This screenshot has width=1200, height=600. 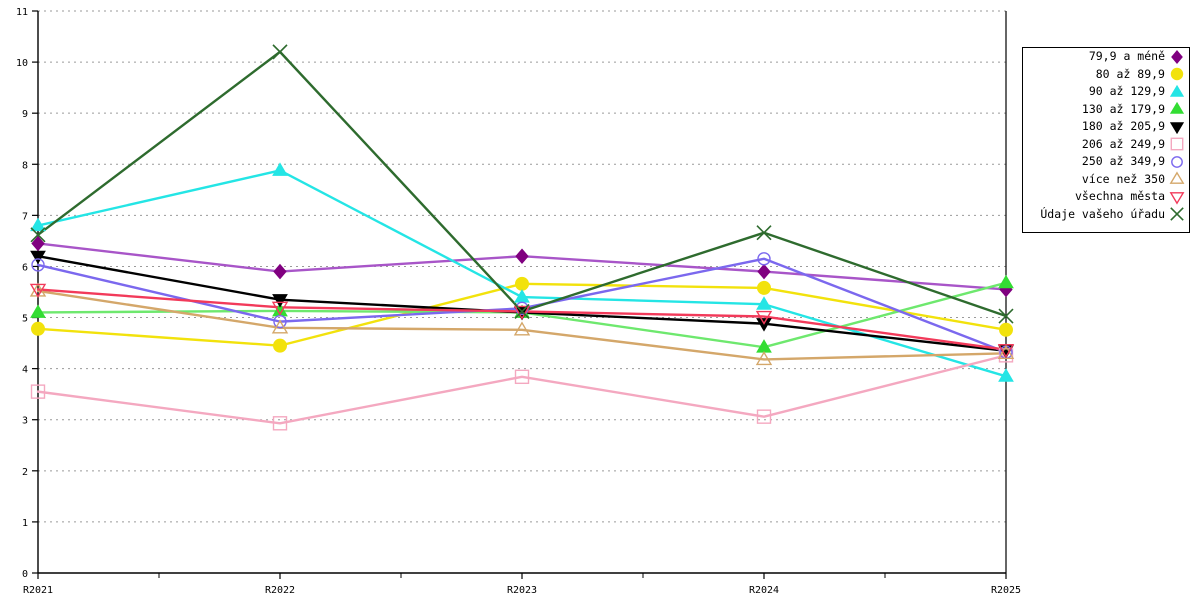 I want to click on legend-item: 206 až 249,9, so click(x=1106, y=145).